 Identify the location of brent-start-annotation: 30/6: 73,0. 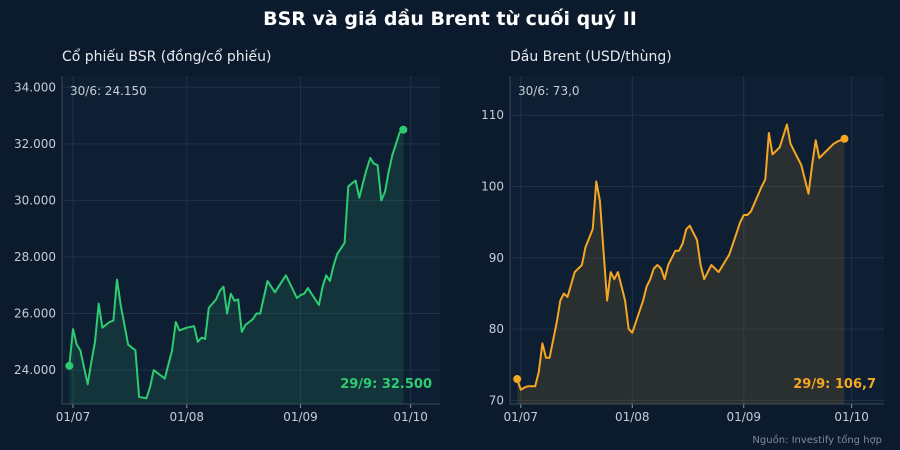
(549, 91).